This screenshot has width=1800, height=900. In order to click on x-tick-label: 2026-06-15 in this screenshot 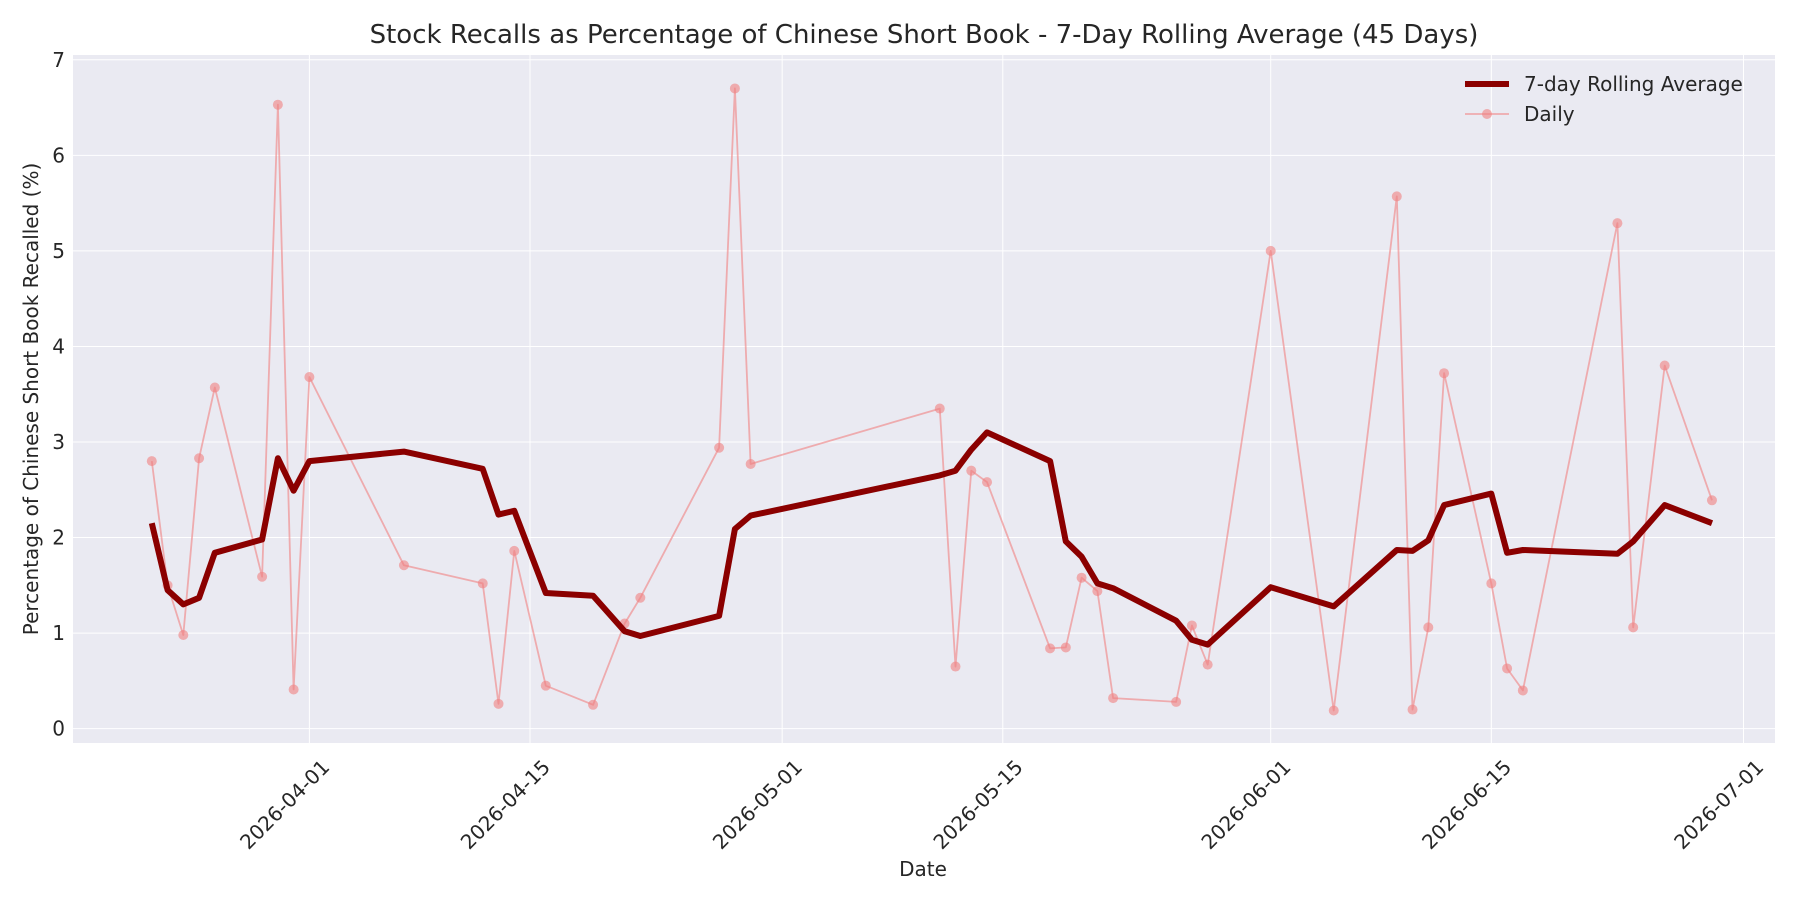, I will do `click(1466, 804)`.